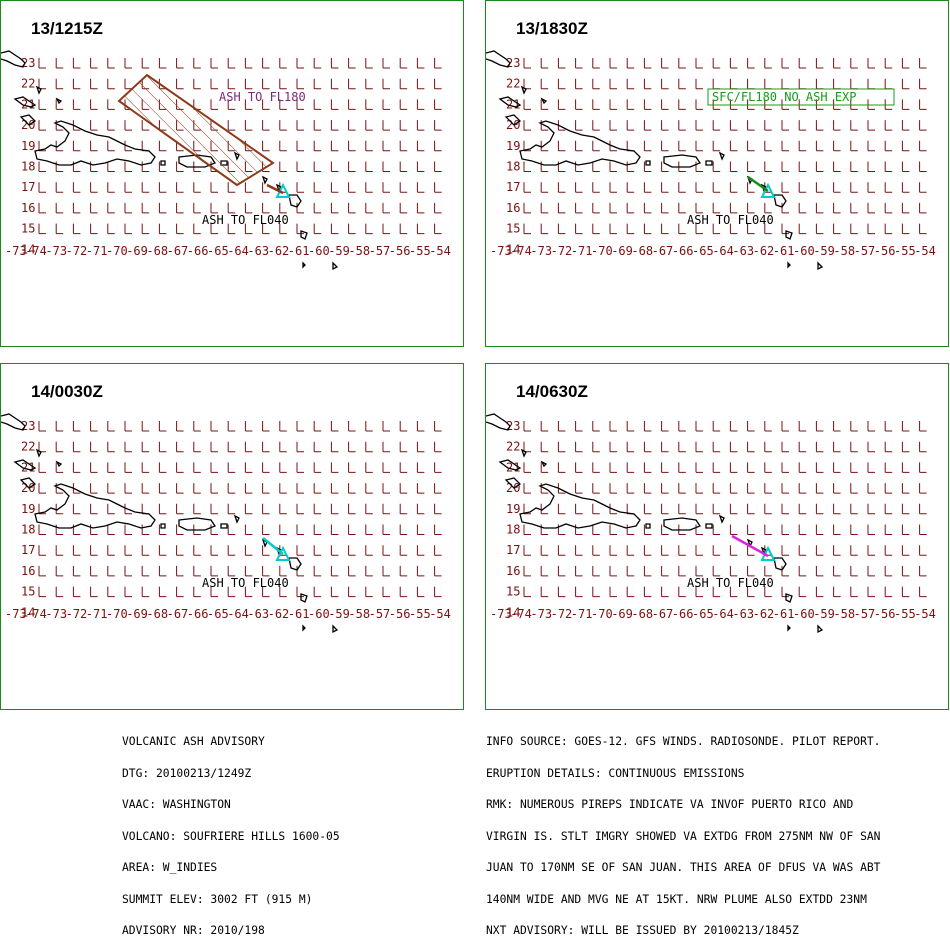 This screenshot has height=947, width=950. What do you see at coordinates (420, 251) in the screenshot?
I see `longitude-label: -55` at bounding box center [420, 251].